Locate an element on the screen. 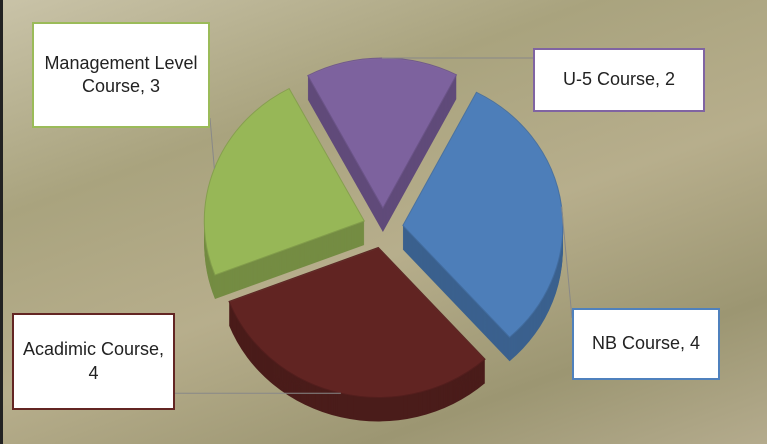  data-label: NB Course, 4 is located at coordinates (646, 344).